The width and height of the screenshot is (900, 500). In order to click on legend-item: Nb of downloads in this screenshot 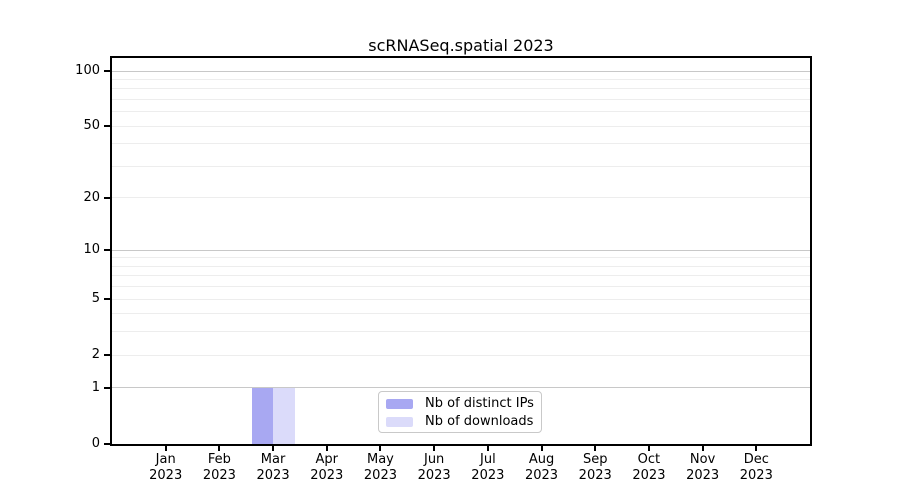, I will do `click(459, 422)`.